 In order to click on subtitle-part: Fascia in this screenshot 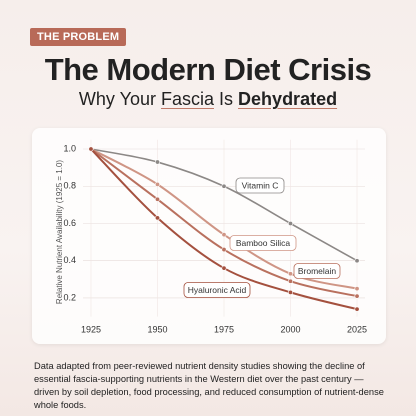, I will do `click(187, 99)`.